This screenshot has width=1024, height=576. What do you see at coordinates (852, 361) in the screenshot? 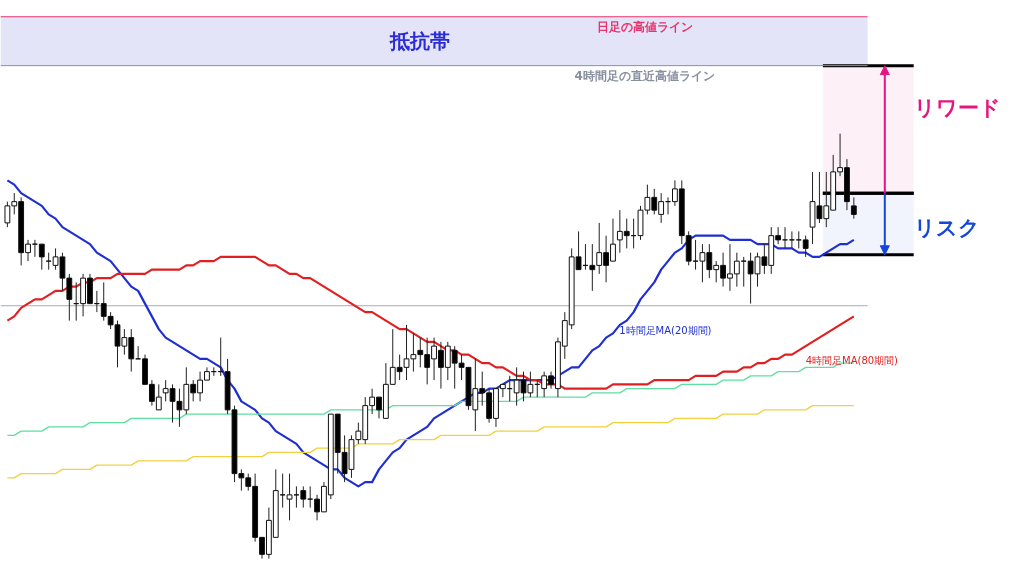
I see `series-label: 4時間足MA(80期間)` at bounding box center [852, 361].